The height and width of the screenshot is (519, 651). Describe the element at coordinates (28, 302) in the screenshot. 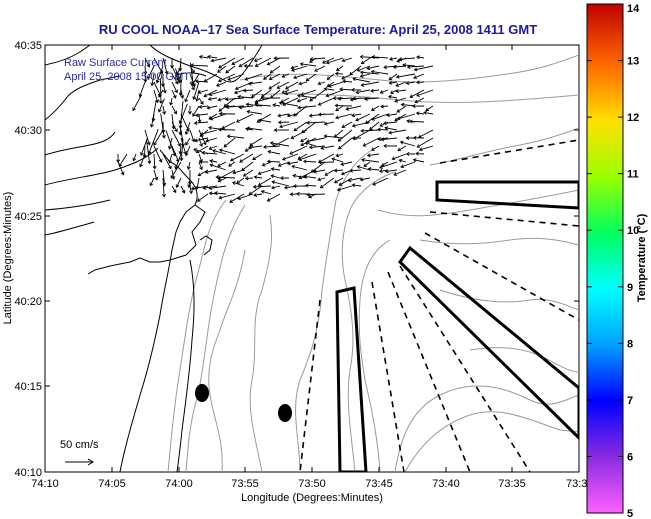

I see `y-tick-label: 40:20` at that location.